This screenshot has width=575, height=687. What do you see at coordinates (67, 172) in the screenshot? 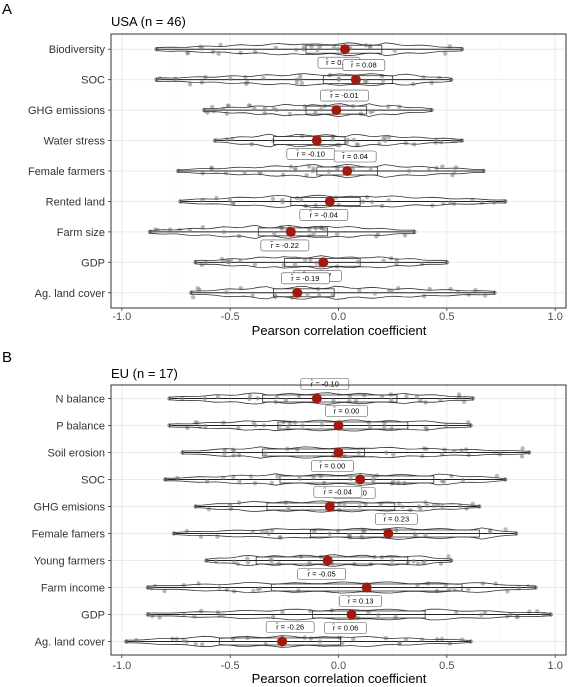
I see `category-label: Female farmers` at bounding box center [67, 172].